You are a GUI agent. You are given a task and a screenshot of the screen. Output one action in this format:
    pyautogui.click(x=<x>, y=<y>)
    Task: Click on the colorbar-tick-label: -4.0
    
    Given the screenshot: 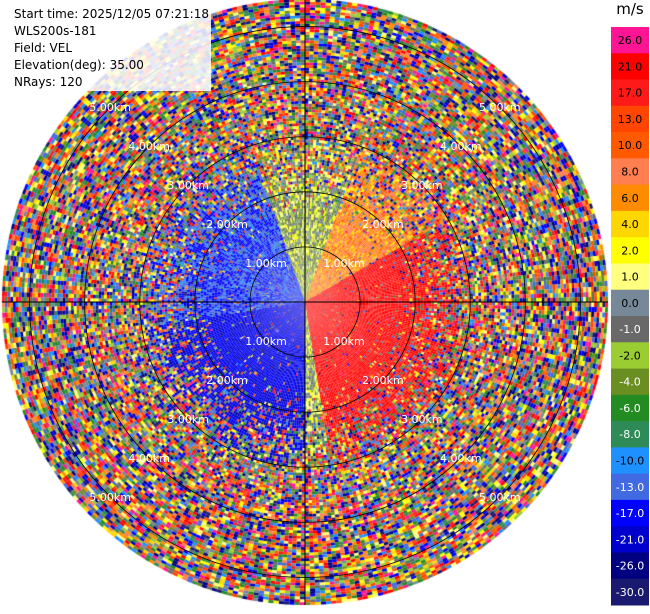 What is the action you would take?
    pyautogui.click(x=629, y=382)
    